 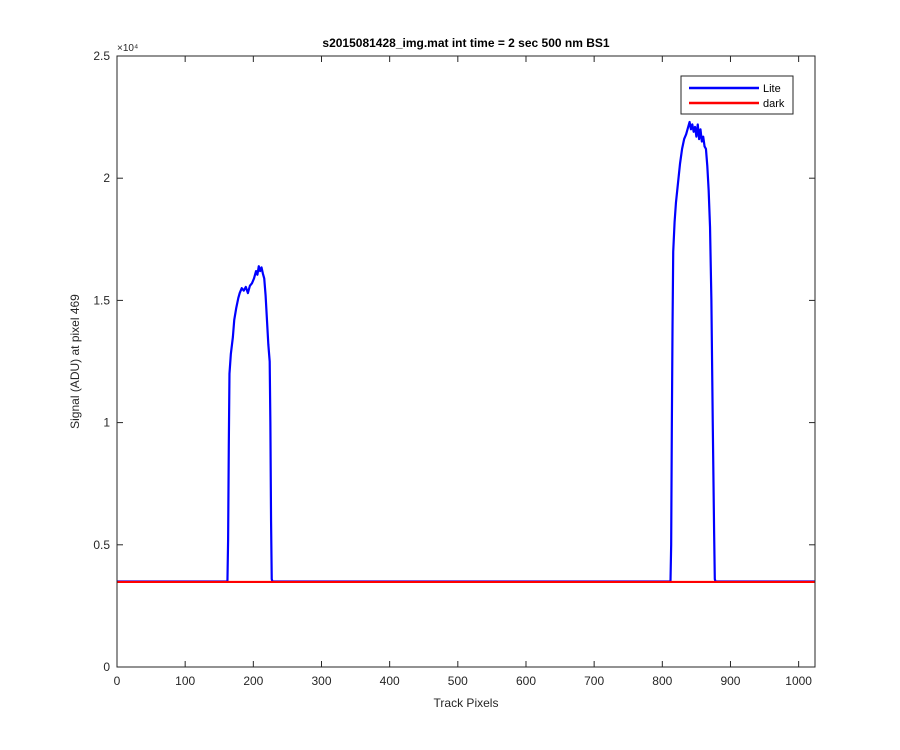 What do you see at coordinates (772, 89) in the screenshot?
I see `legend-label-lite: Lite` at bounding box center [772, 89].